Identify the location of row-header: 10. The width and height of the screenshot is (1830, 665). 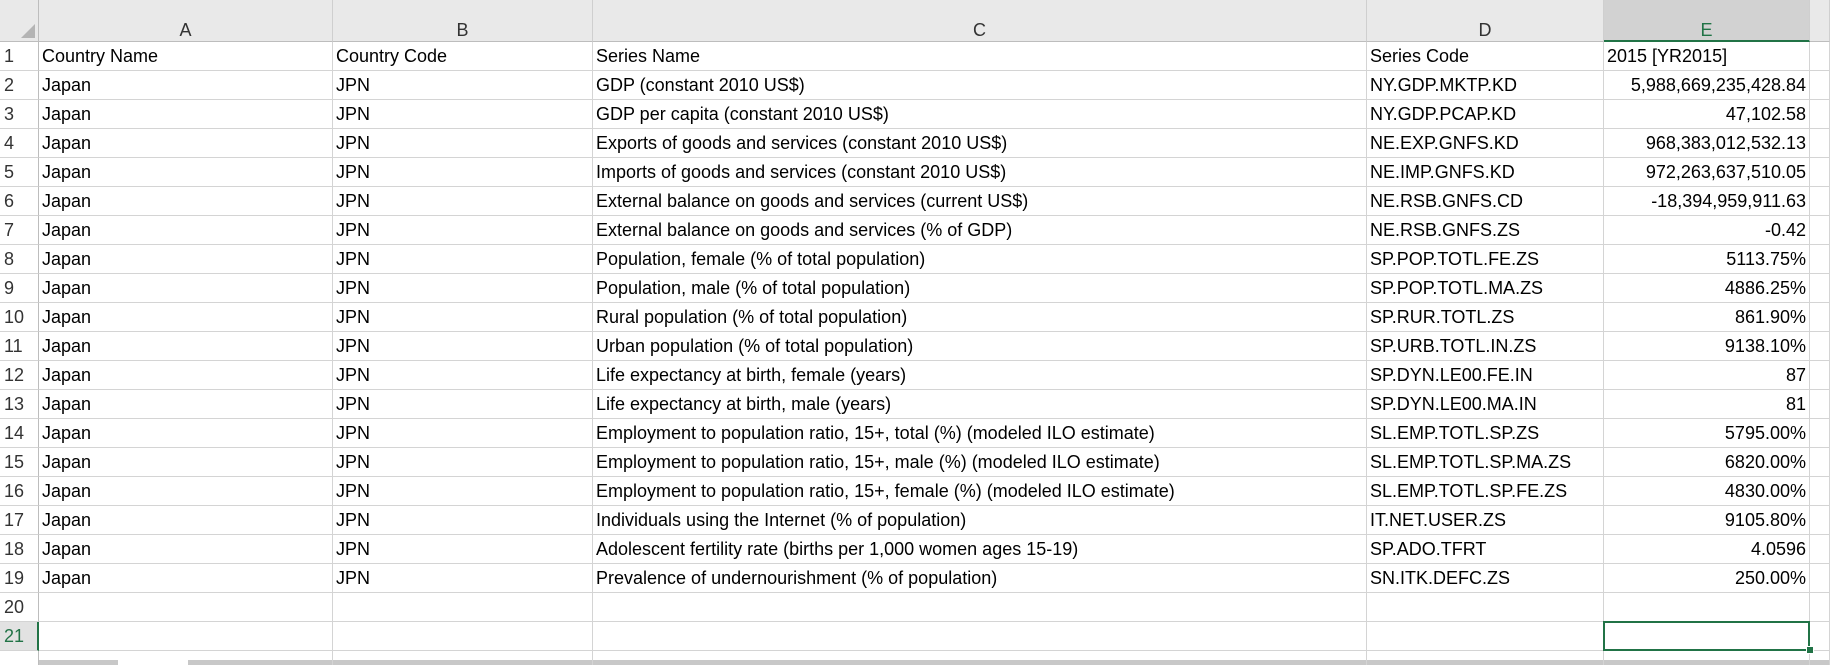
(19, 317).